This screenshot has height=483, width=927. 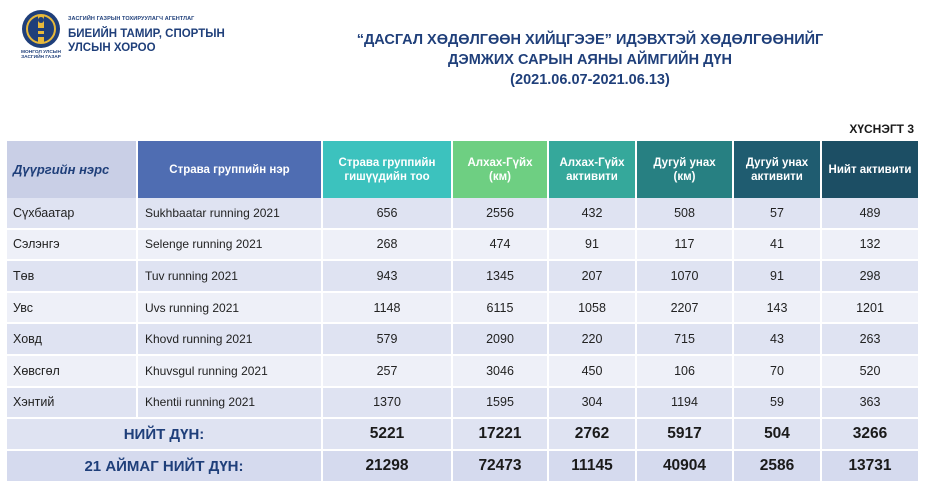 What do you see at coordinates (230, 245) in the screenshot?
I see `cell-group: Selenge running 2021` at bounding box center [230, 245].